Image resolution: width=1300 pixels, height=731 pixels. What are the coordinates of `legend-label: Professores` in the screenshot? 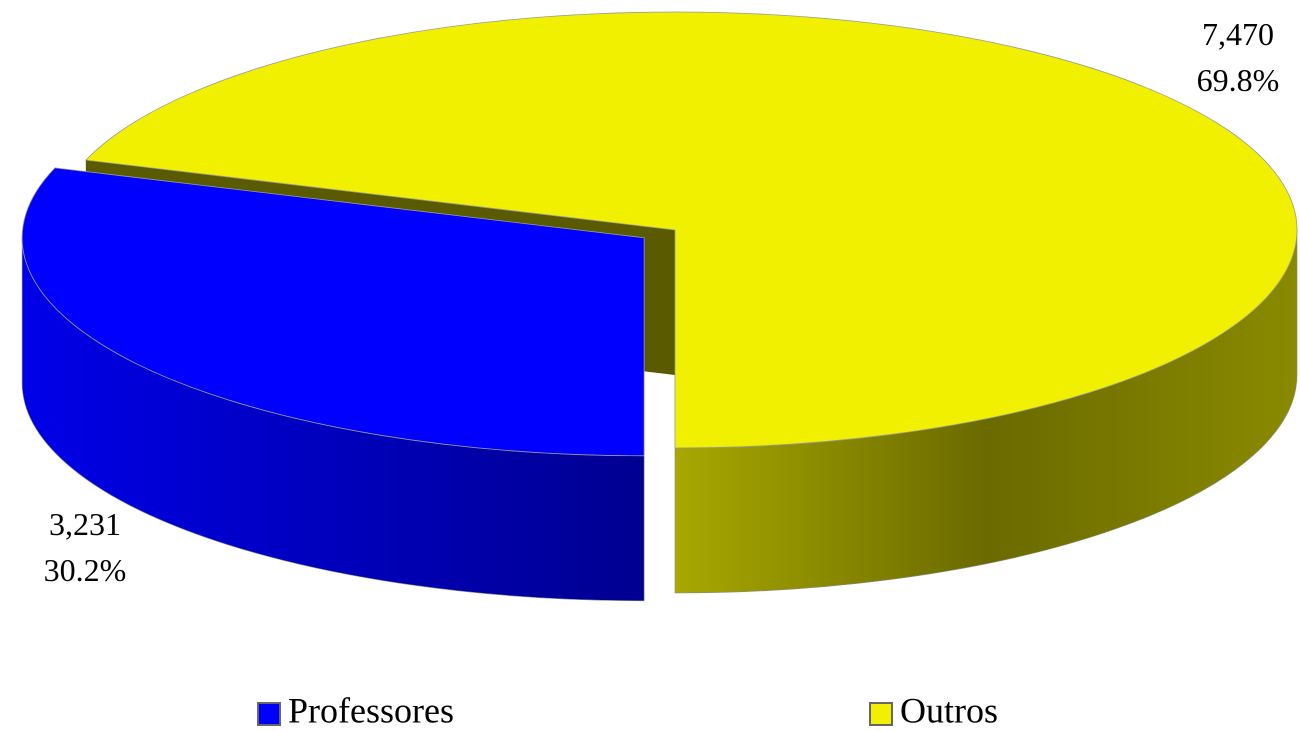 It's located at (371, 710).